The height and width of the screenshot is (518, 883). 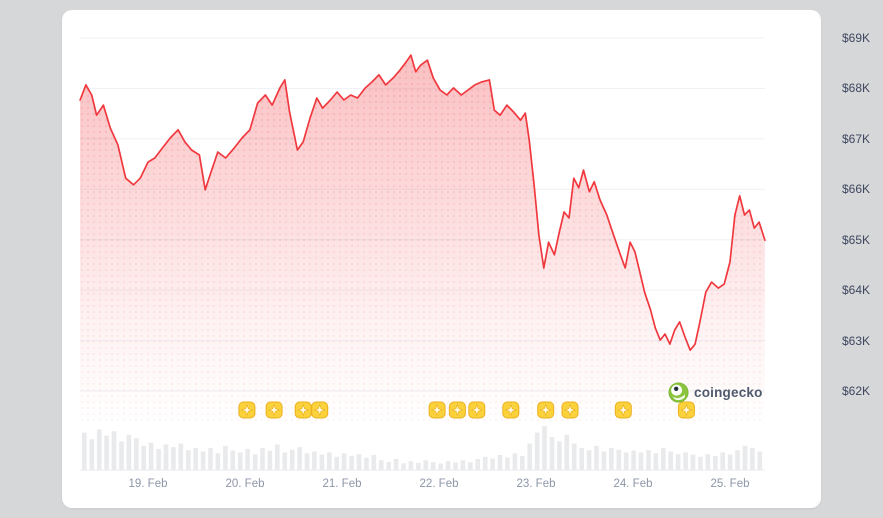 What do you see at coordinates (148, 484) in the screenshot?
I see `x-axis-label: 19. Feb` at bounding box center [148, 484].